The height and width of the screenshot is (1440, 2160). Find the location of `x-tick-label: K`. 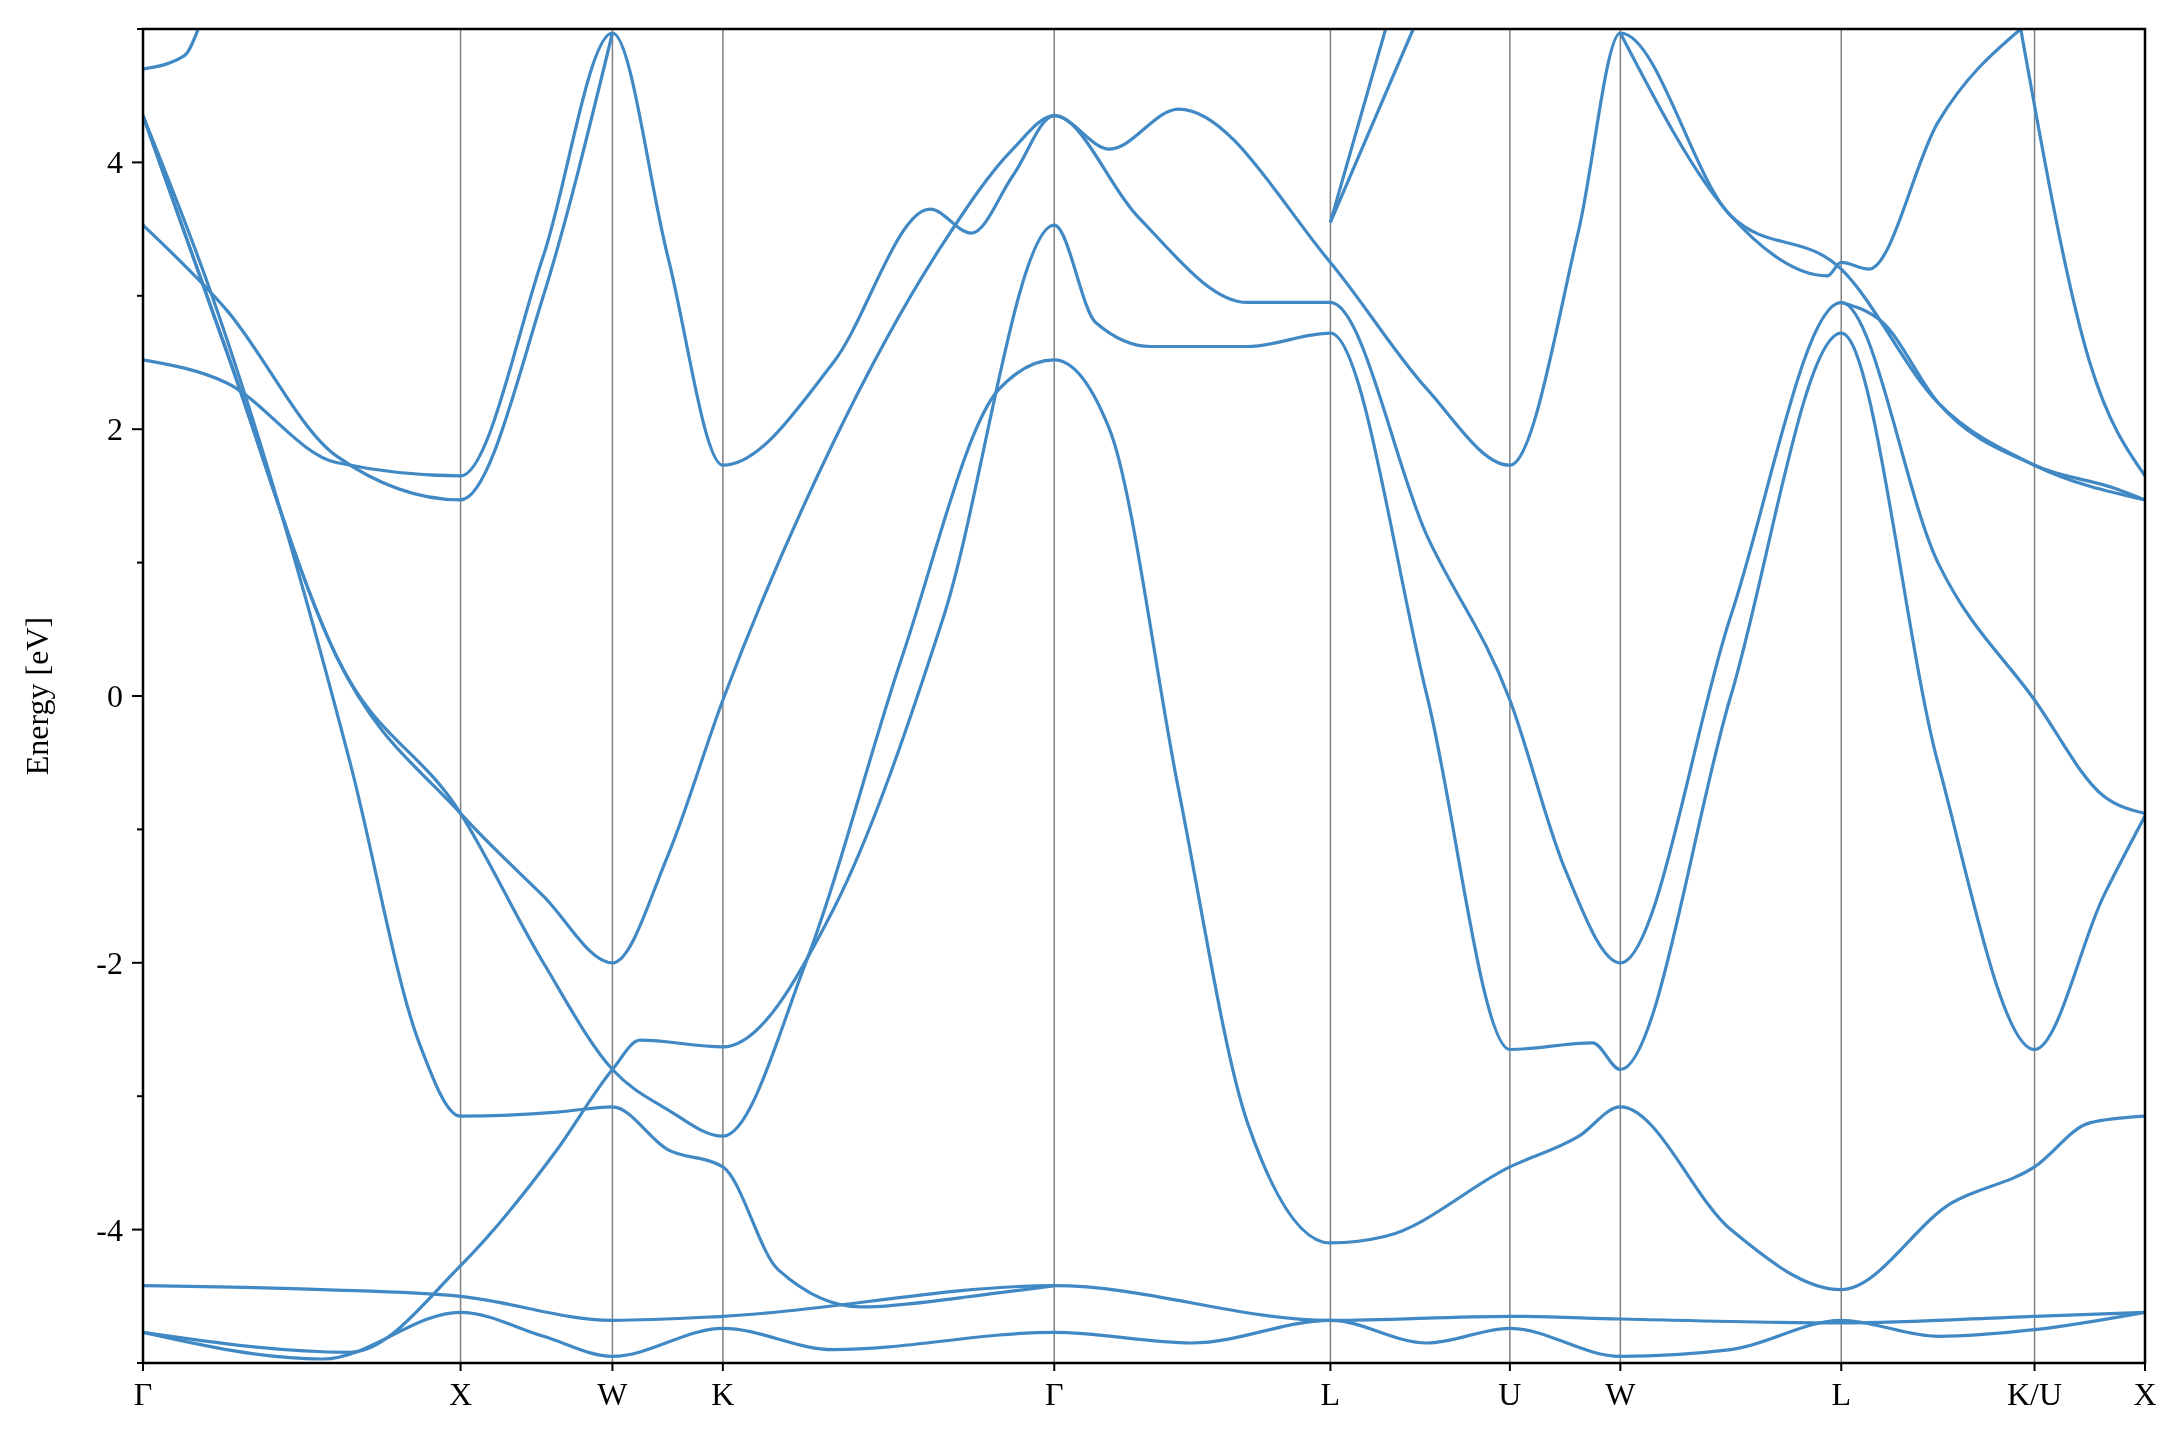

x-tick-label: K is located at coordinates (723, 1394).